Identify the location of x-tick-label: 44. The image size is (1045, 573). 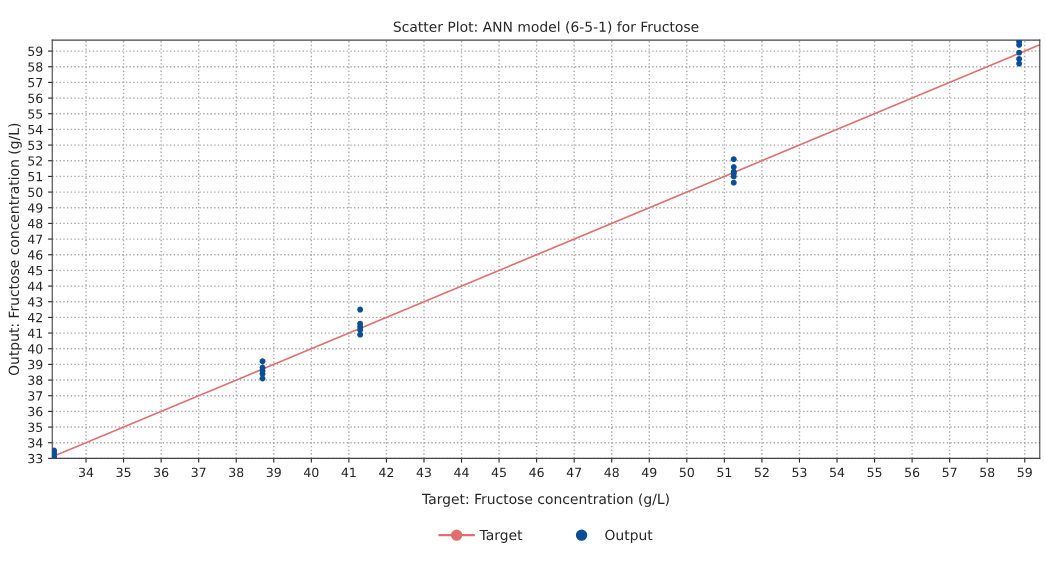
(461, 472).